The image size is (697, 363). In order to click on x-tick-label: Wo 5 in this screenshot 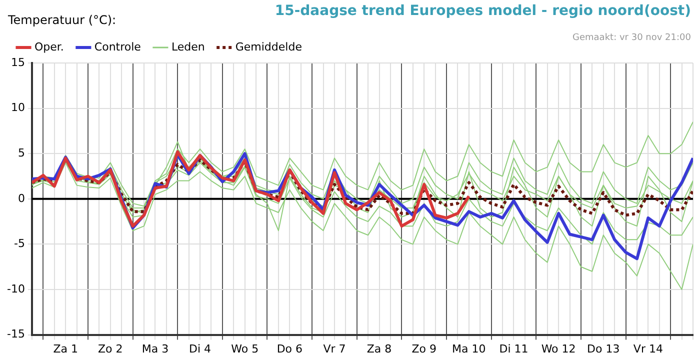, I will do `click(245, 349)`.